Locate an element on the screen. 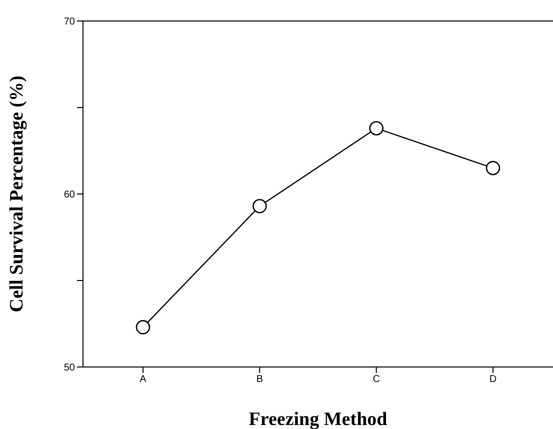 This screenshot has width=553, height=429. y-axis-title: Cell Survival Percentage (%) is located at coordinates (17, 194).